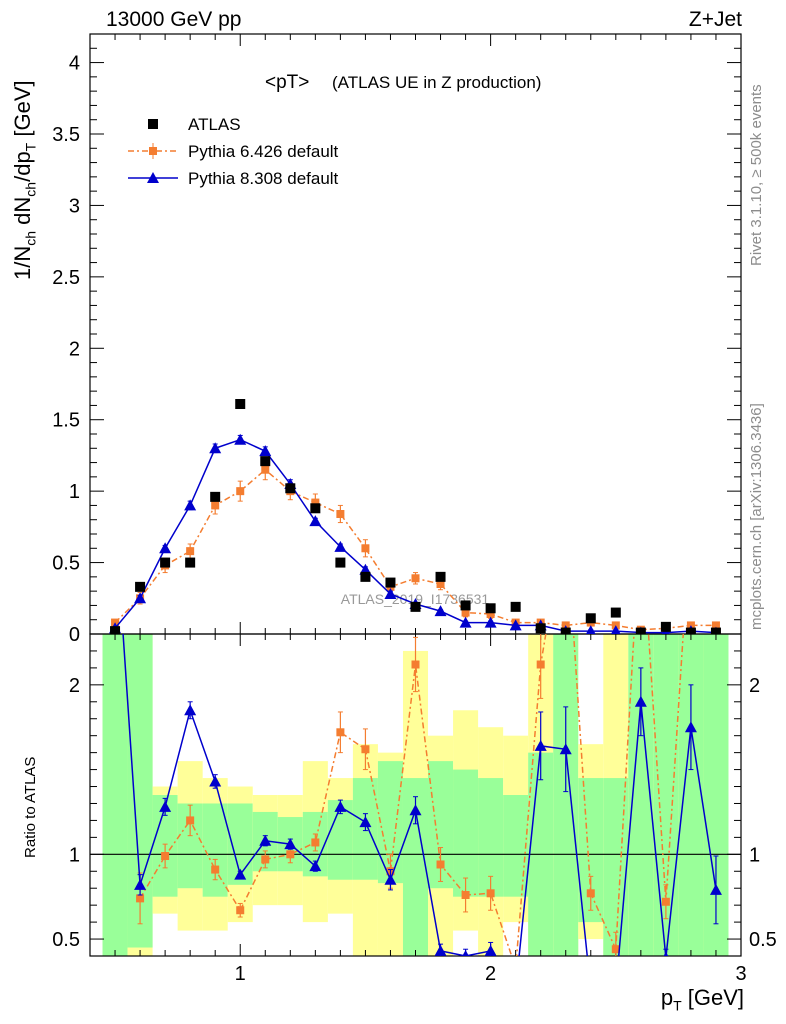  I want to click on x-tick-label: 2, so click(490, 974).